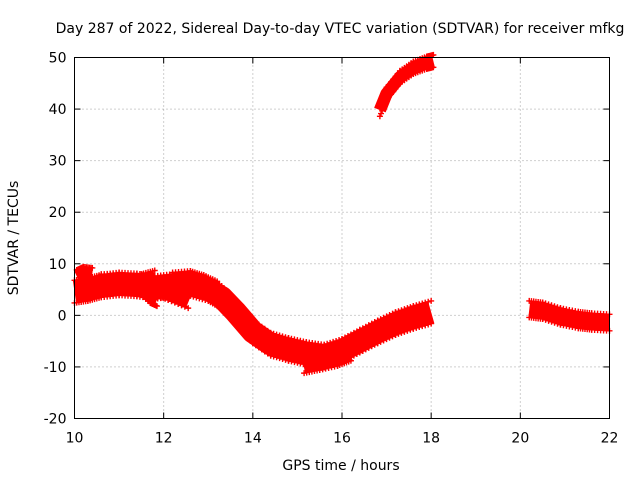 This screenshot has height=480, width=640. Describe the element at coordinates (253, 439) in the screenshot. I see `x-tick-label: 14` at that location.